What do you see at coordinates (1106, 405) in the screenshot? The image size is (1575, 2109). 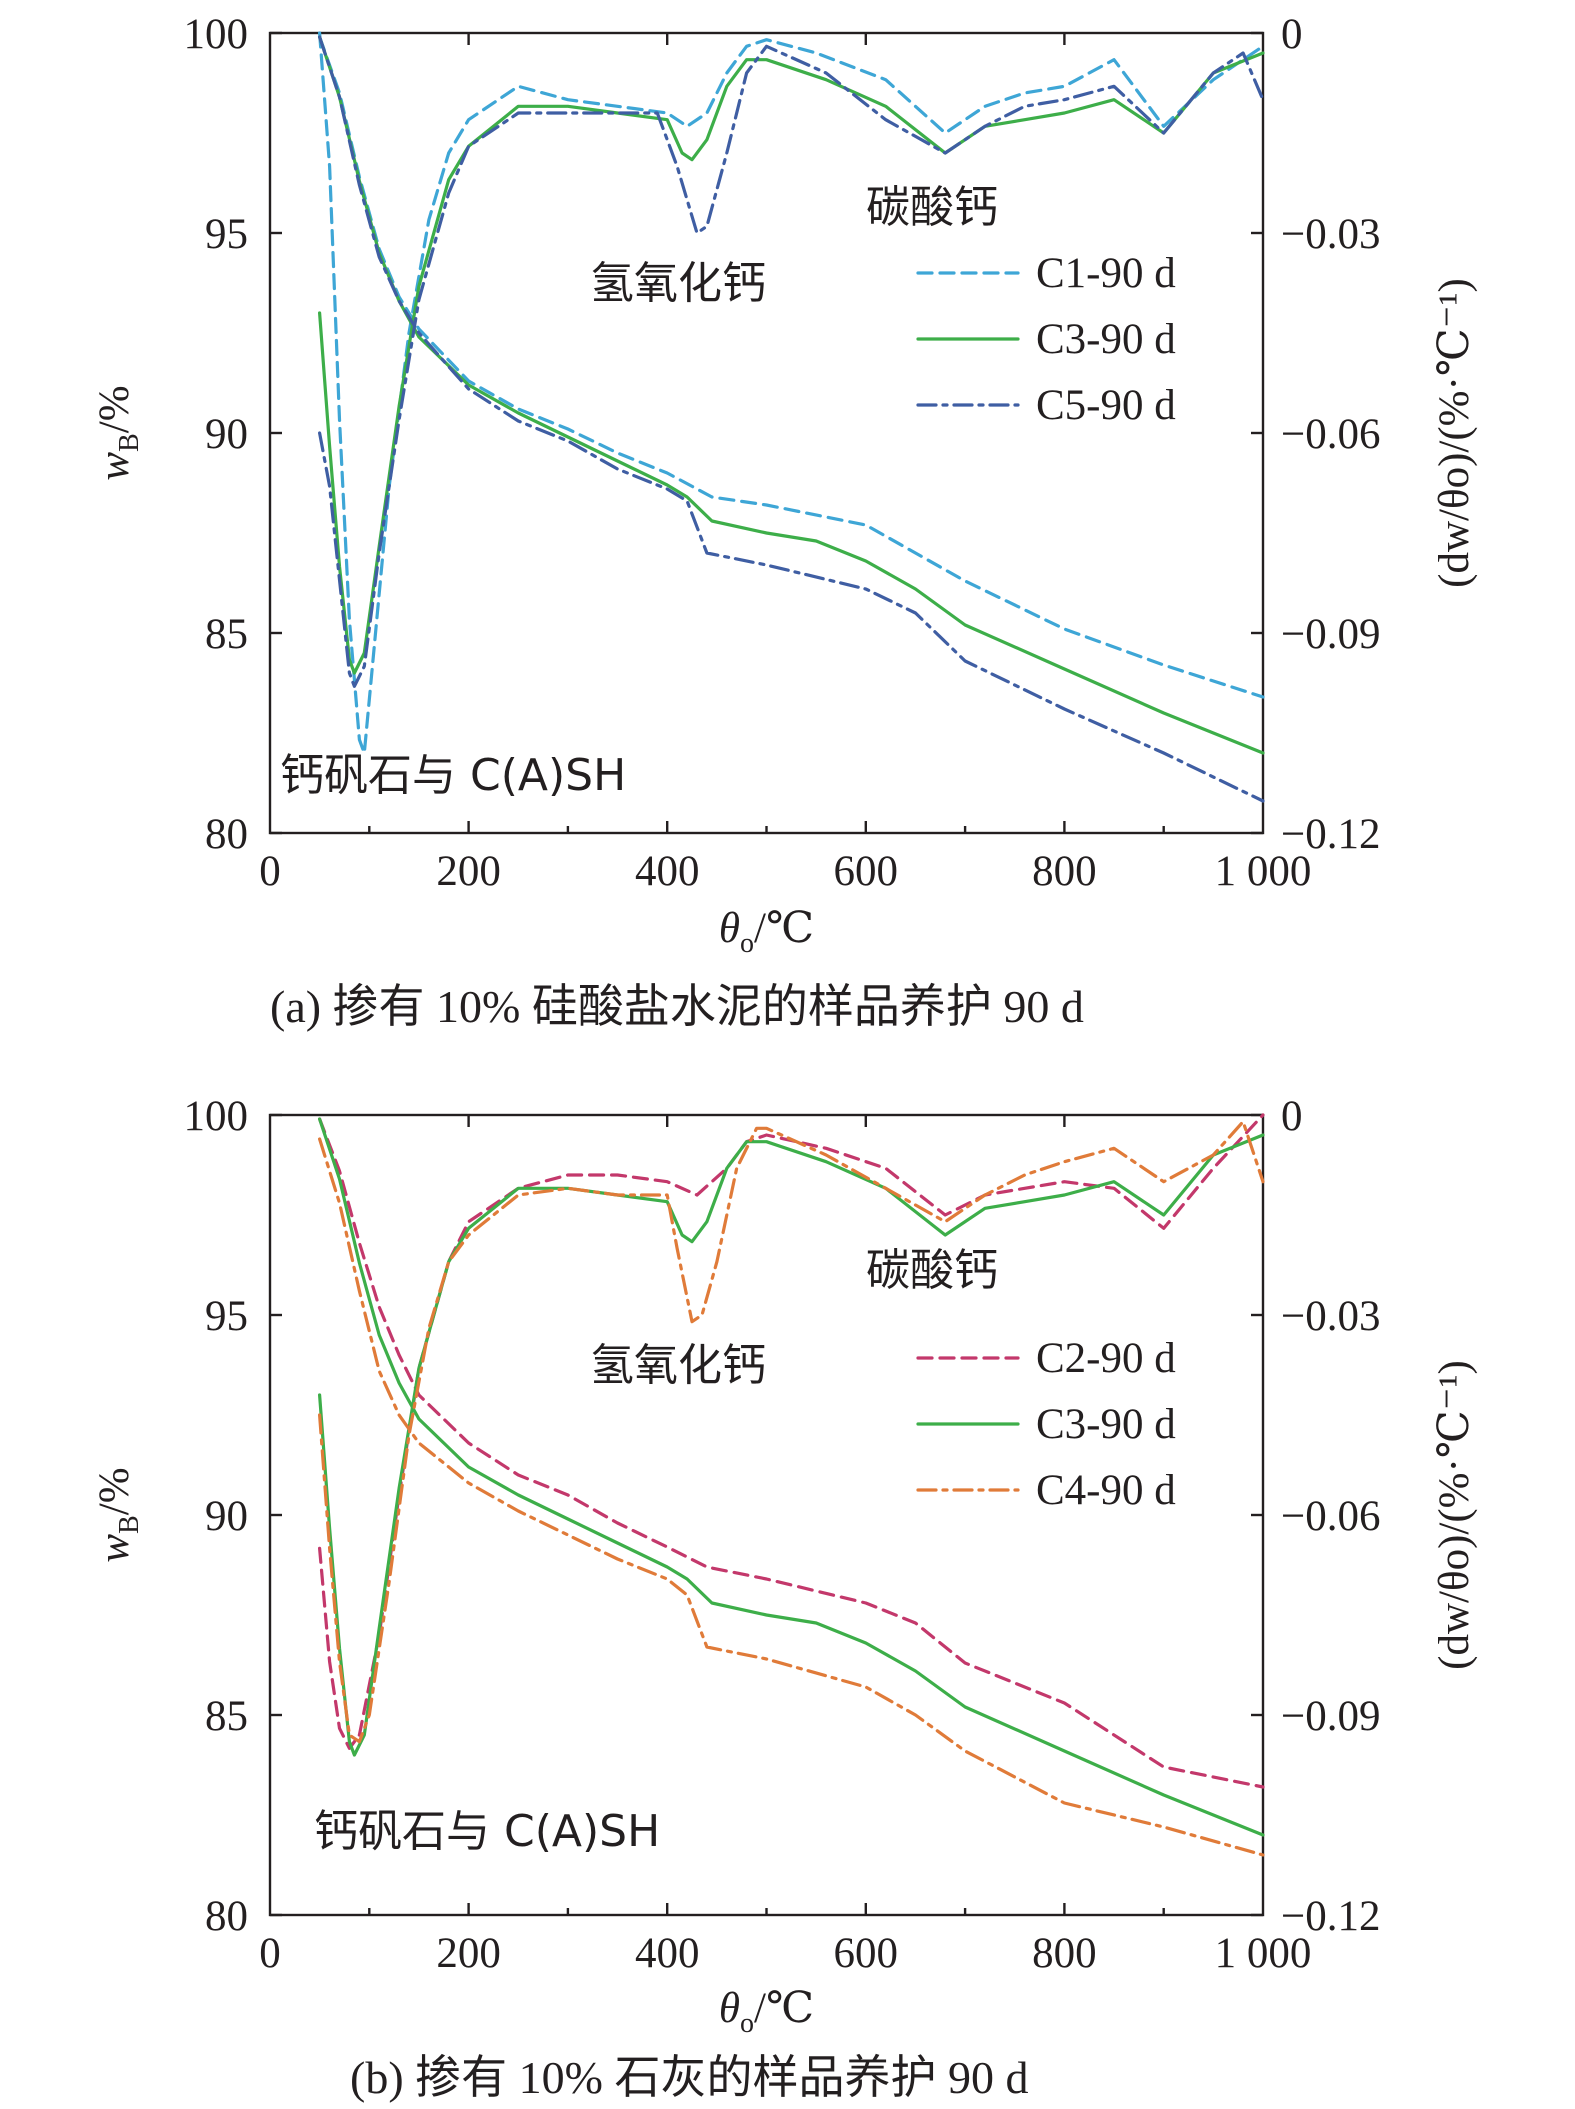 I see `legend-label: C5-90 d` at bounding box center [1106, 405].